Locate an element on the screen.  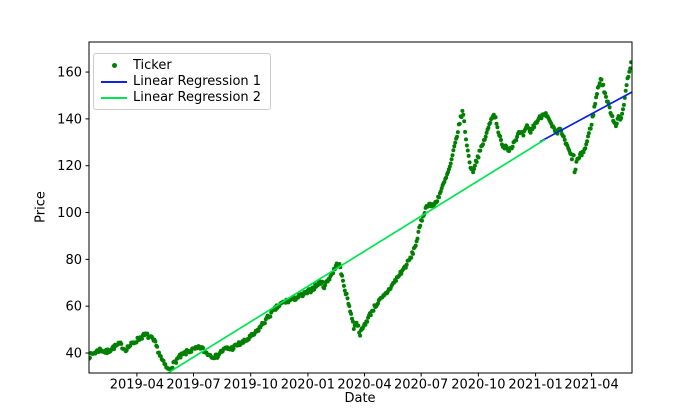
legend-item: Ticker is located at coordinates (181, 65).